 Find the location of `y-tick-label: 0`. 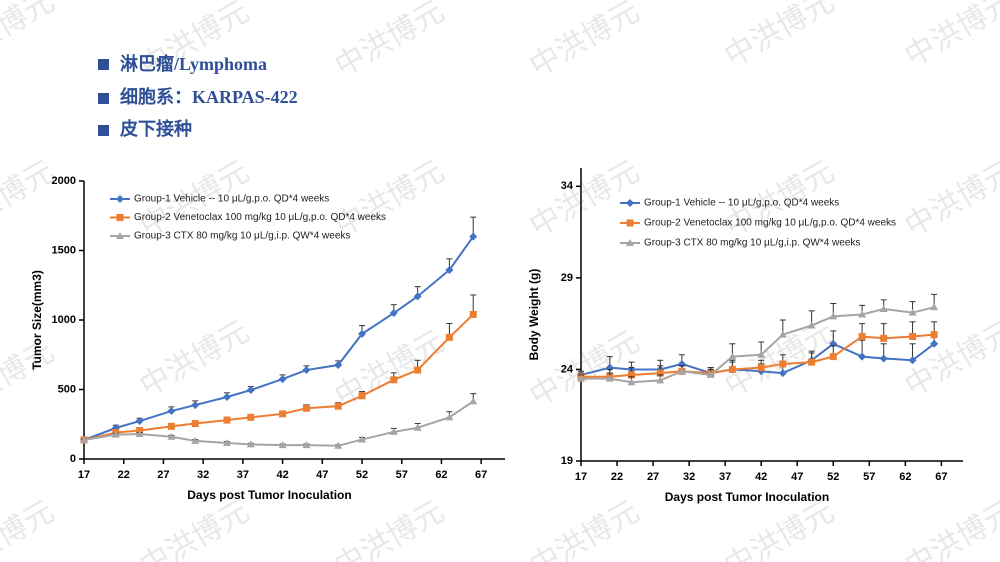

y-tick-label: 0 is located at coordinates (73, 459).